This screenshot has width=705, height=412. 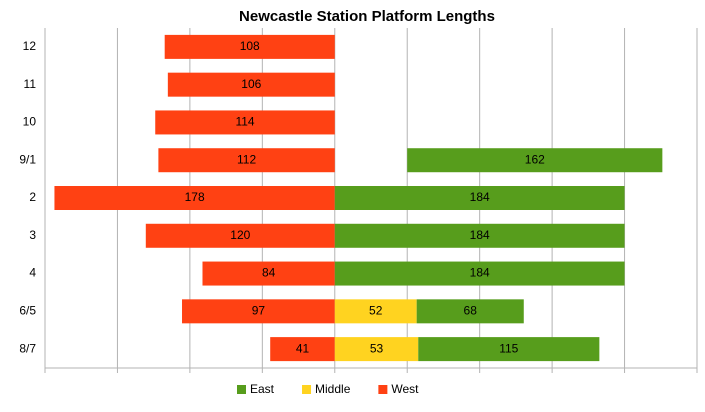 What do you see at coordinates (405, 389) in the screenshot?
I see `legend-label: West` at bounding box center [405, 389].